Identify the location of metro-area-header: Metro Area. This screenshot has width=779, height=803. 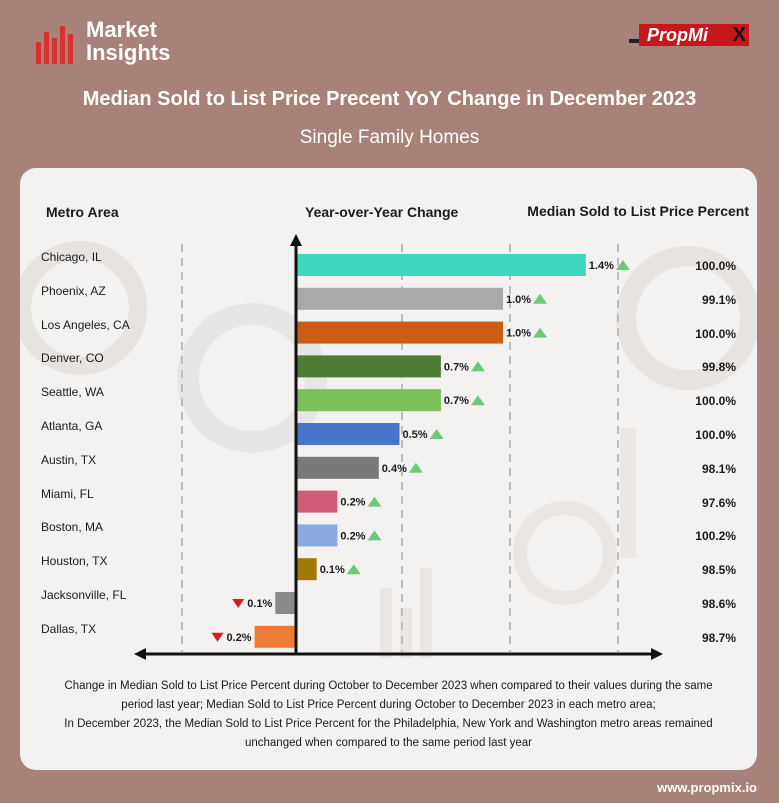
(82, 212).